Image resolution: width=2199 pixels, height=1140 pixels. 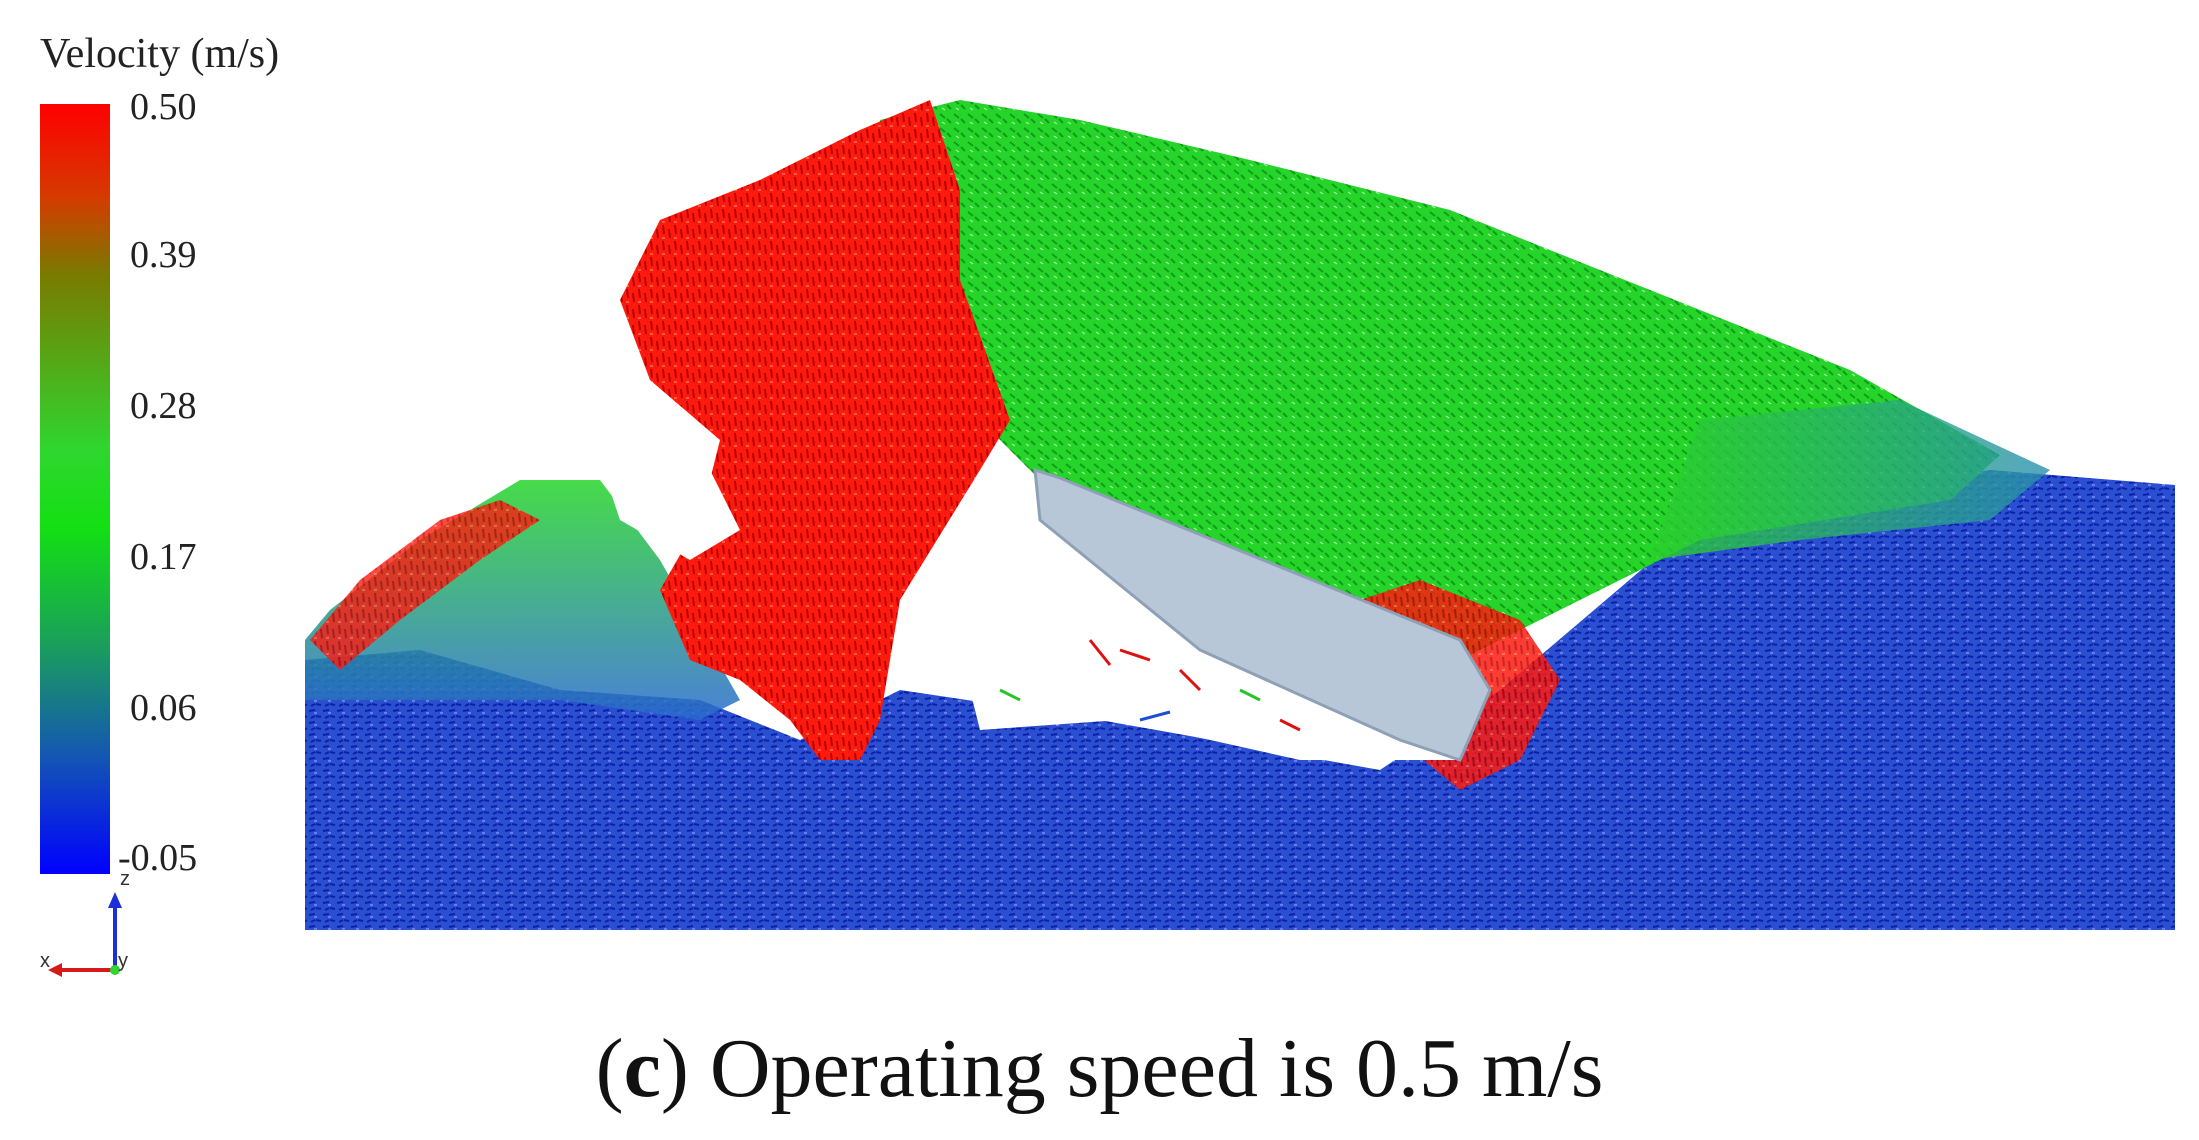 What do you see at coordinates (123, 961) in the screenshot?
I see `axis-y-label: y` at bounding box center [123, 961].